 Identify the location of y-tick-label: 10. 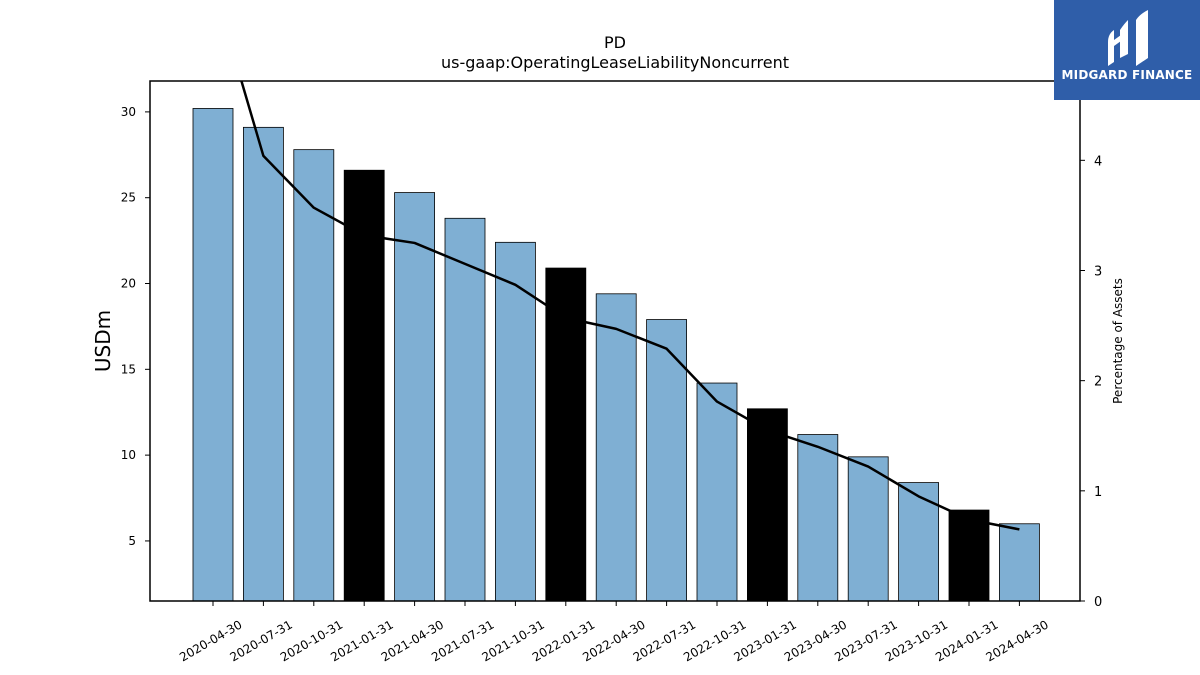
(128, 455).